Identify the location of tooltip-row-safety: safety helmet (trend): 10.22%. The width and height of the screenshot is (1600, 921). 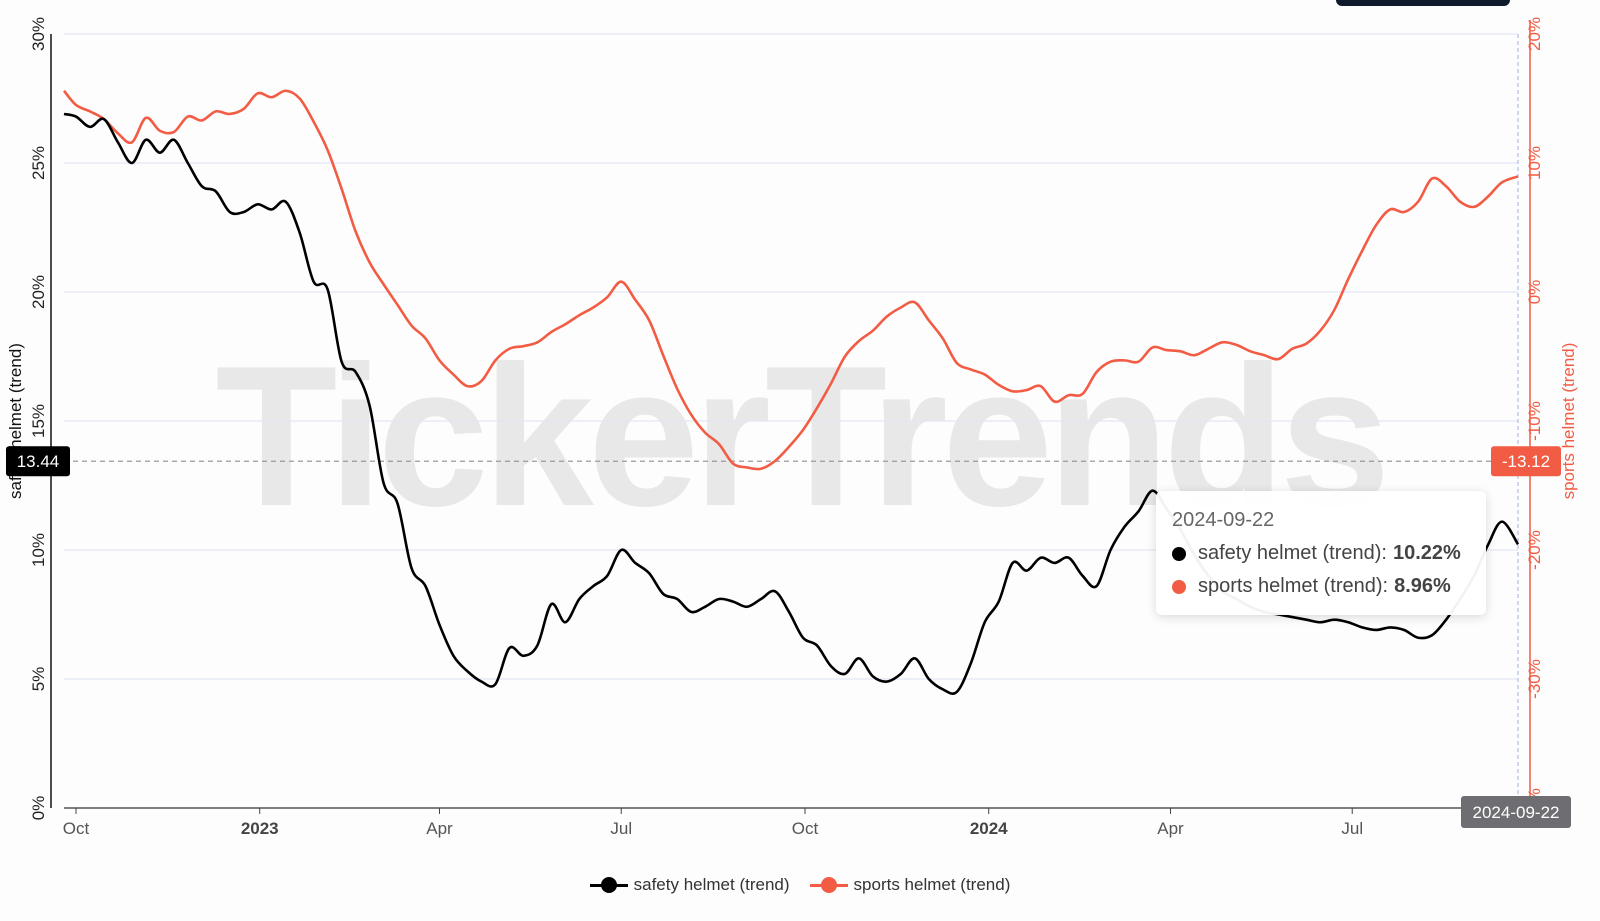
(1321, 553).